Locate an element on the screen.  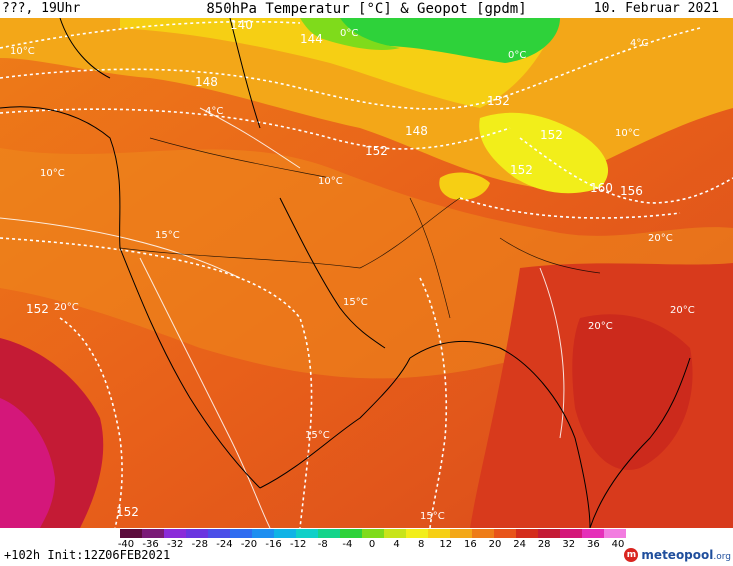
logo-name: meteopool is located at coordinates (677, 555).